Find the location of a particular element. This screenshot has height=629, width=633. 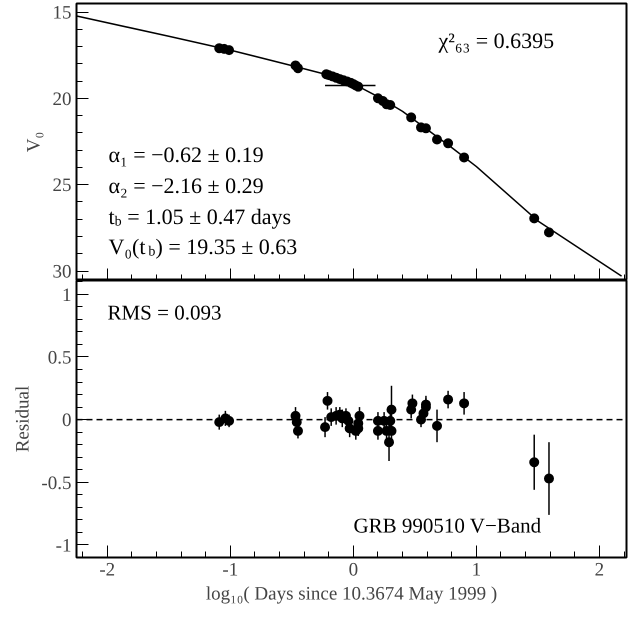

x-tick-label: 1 is located at coordinates (477, 570).